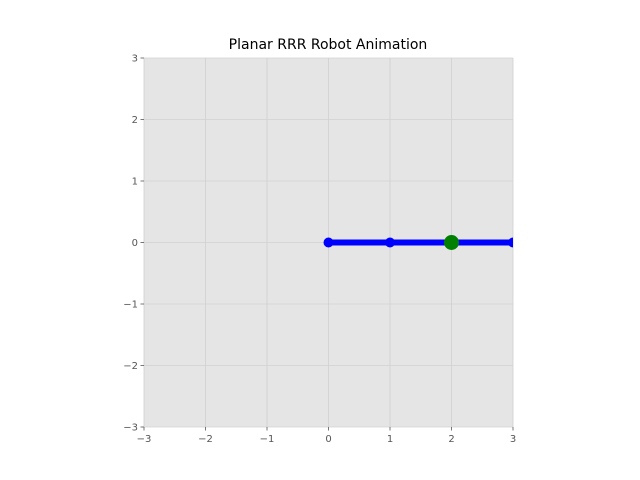 The image size is (640, 480). What do you see at coordinates (130, 428) in the screenshot?
I see `y-tick-label: −3` at bounding box center [130, 428].